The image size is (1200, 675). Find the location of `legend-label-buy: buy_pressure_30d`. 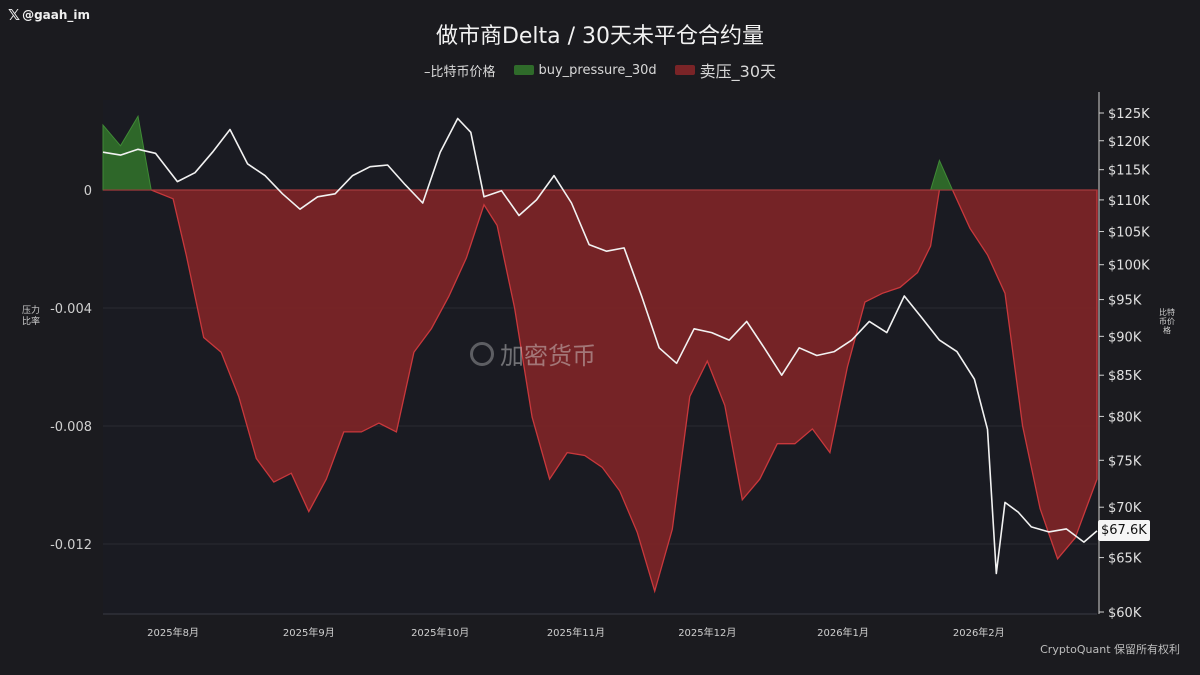

legend-label-buy: buy_pressure_30d is located at coordinates (597, 70).